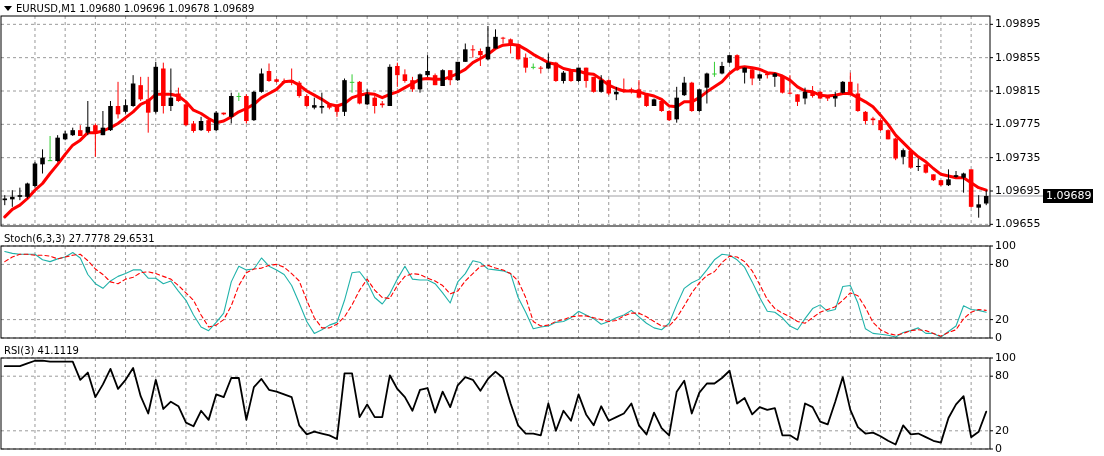 Image resolution: width=1104 pixels, height=456 pixels. Describe the element at coordinates (1018, 24) in the screenshot. I see `y-tick-label: 1.09895` at that location.